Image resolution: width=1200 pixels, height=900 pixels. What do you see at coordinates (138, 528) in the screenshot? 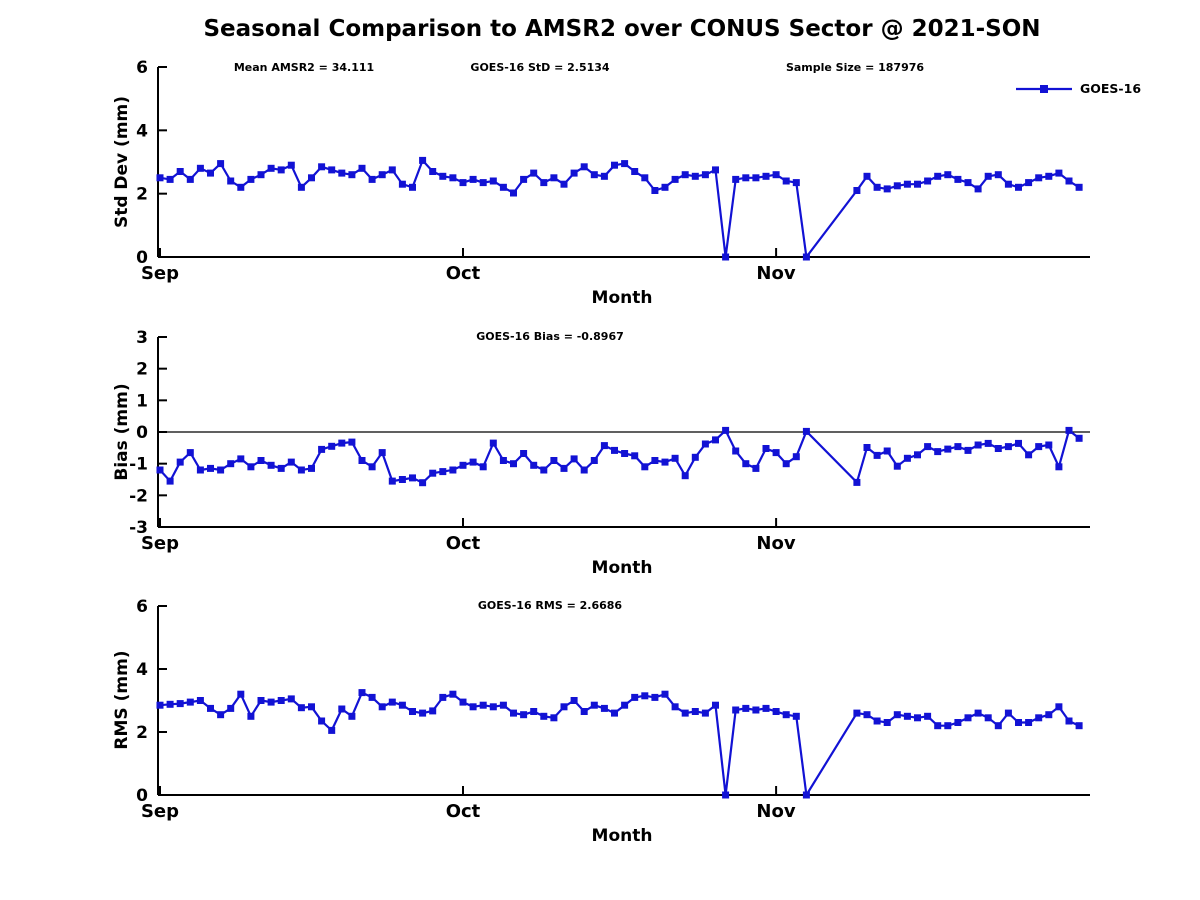
I see `y-tick-label: -3` at bounding box center [138, 528].